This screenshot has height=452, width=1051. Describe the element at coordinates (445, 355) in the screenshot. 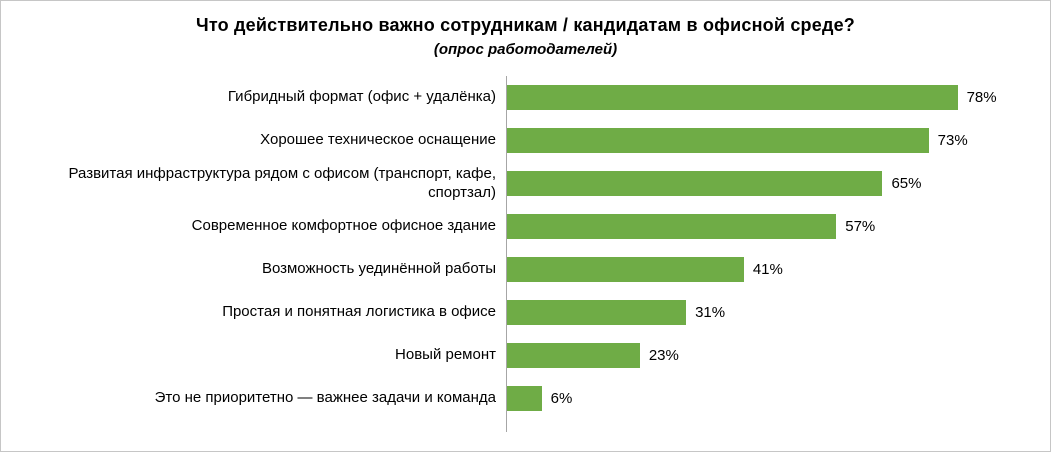

I see `category-label: Новый ремонт` at that location.